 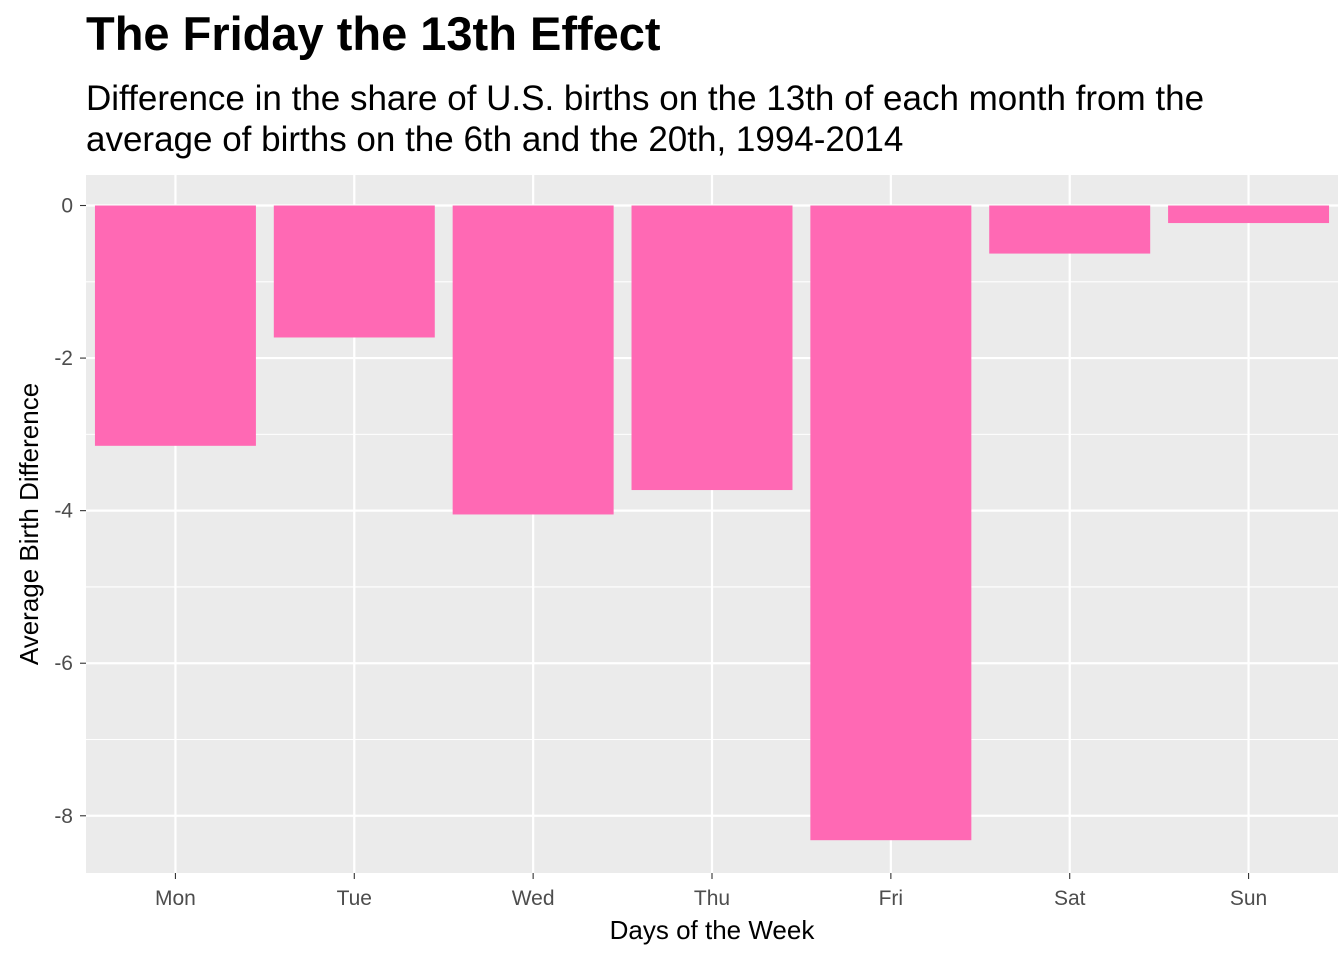 What do you see at coordinates (1070, 229) in the screenshot?
I see `bar-sat` at bounding box center [1070, 229].